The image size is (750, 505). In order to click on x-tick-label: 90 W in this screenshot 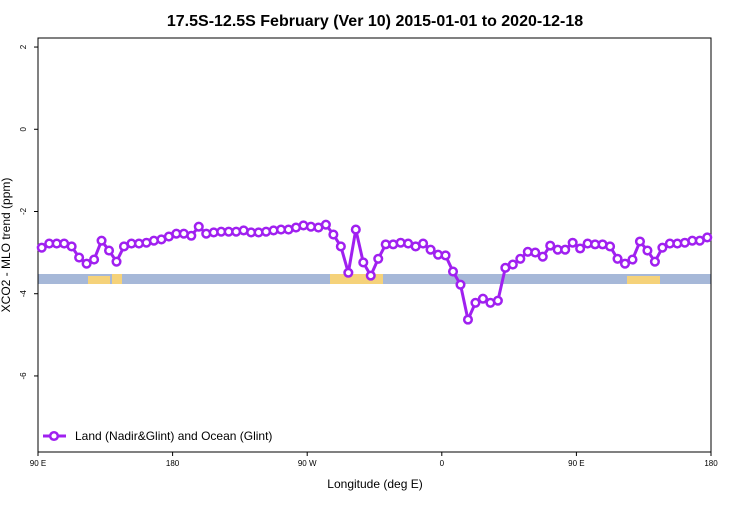, I will do `click(307, 463)`.